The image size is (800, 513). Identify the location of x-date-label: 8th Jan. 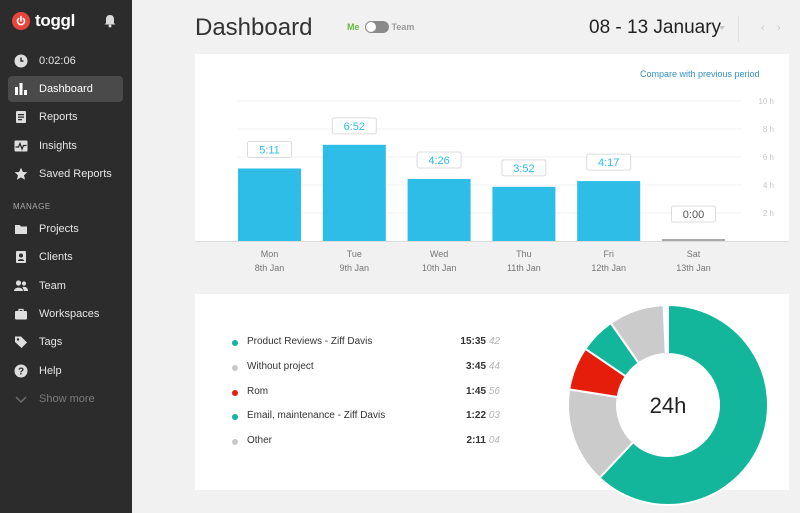
(270, 268).